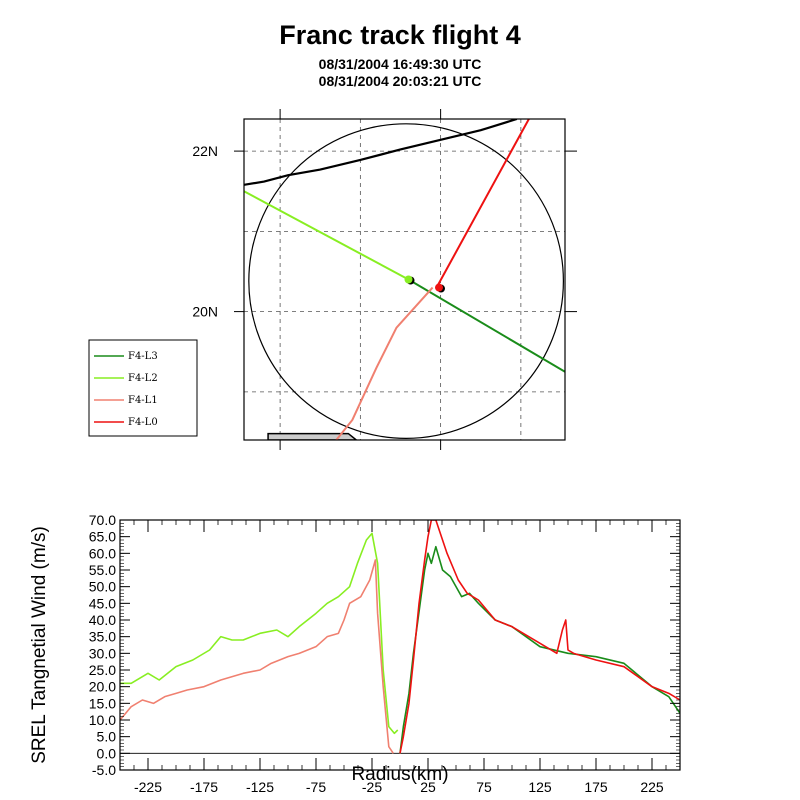 The height and width of the screenshot is (800, 800). I want to click on wind-series-f4-l3, so click(539, 649).